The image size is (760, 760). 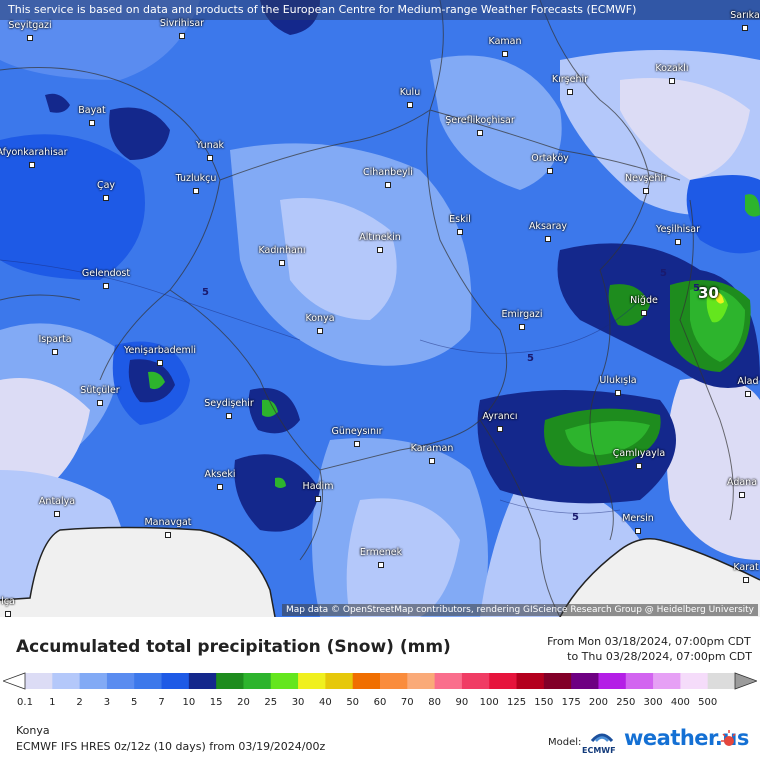 What do you see at coordinates (522, 314) in the screenshot?
I see `city-label: Emirgazi` at bounding box center [522, 314].